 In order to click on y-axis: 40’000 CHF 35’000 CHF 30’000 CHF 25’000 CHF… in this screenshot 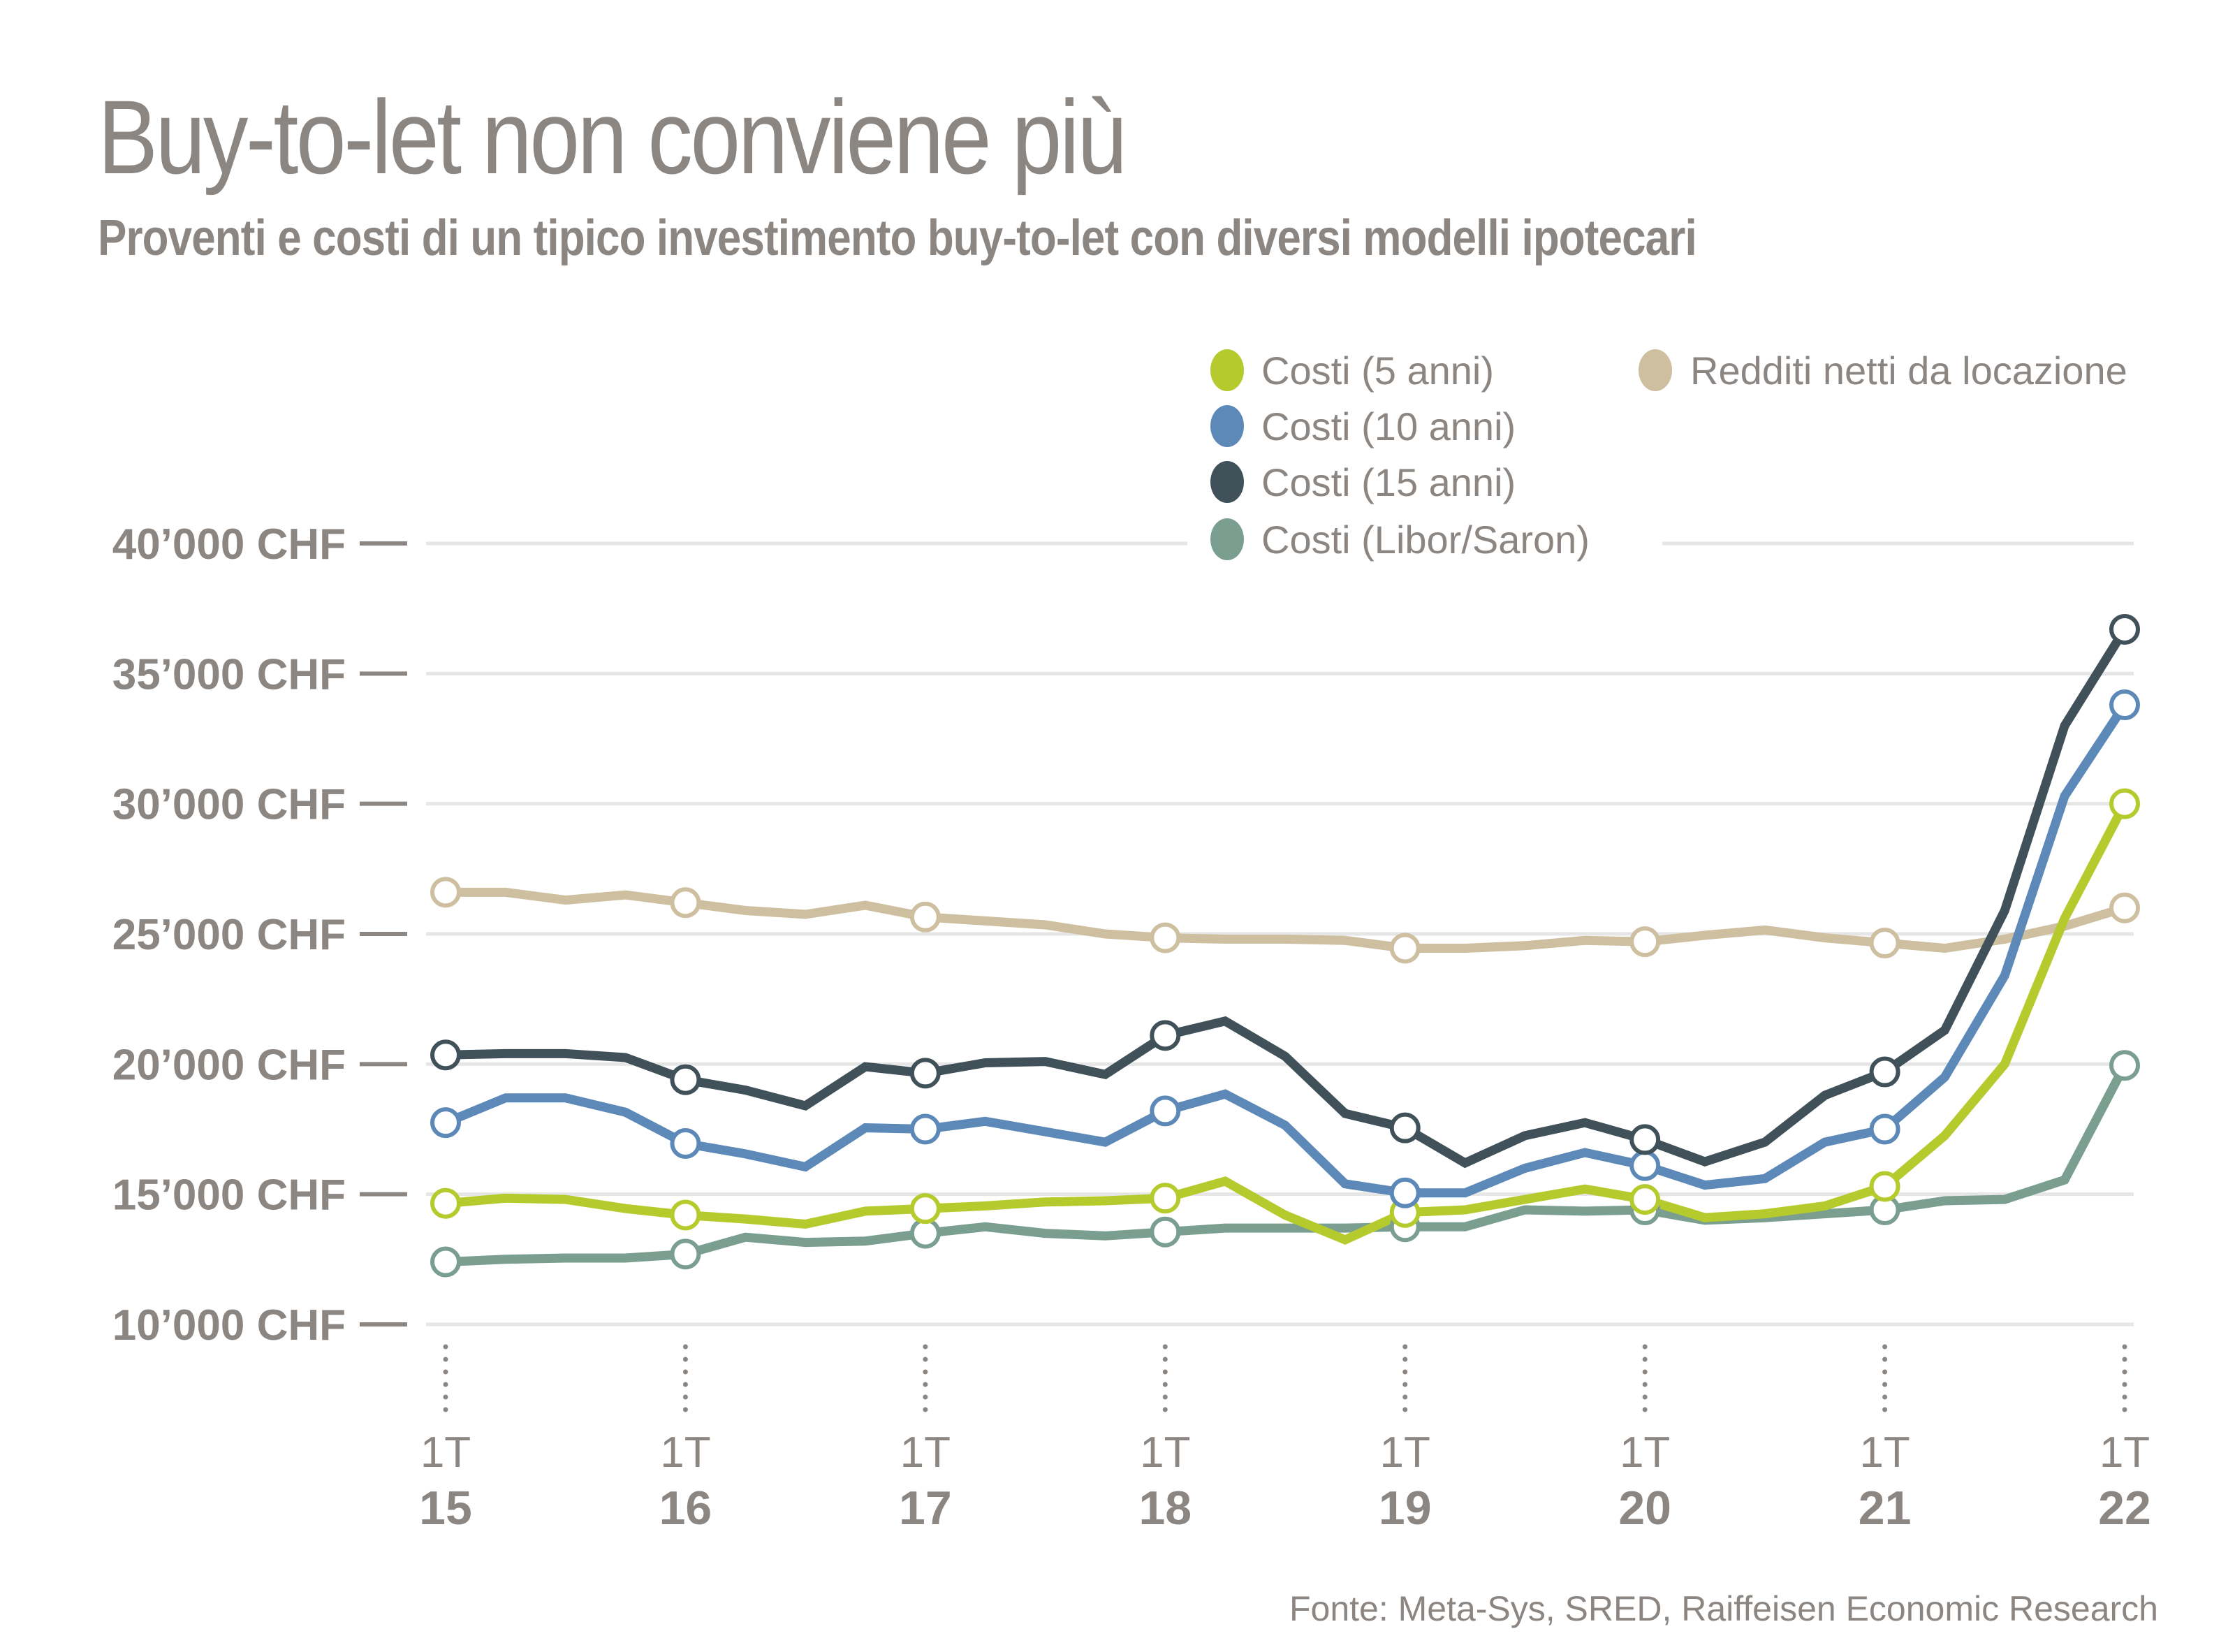, I will do `click(260, 935)`.